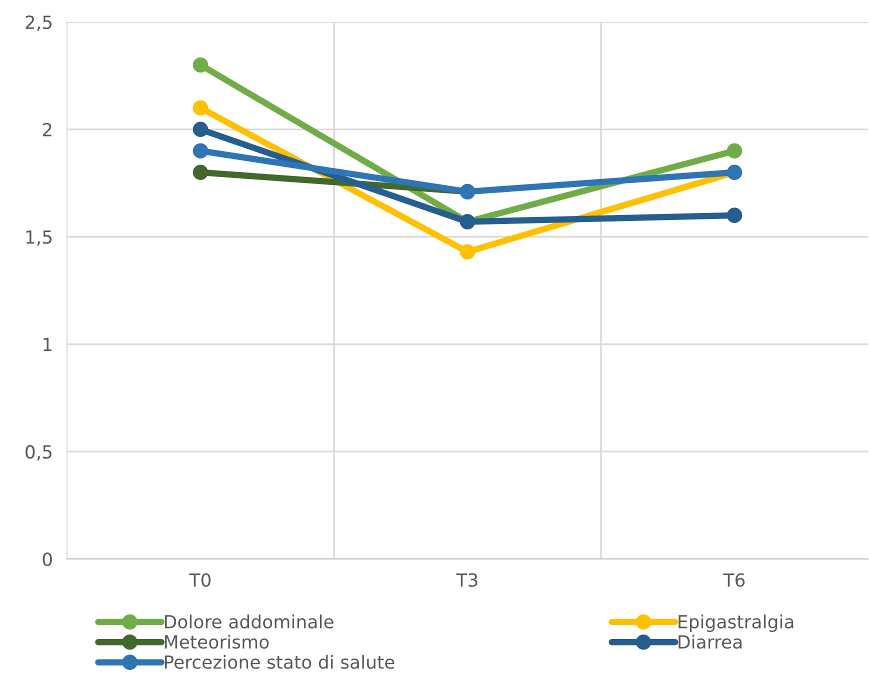 The width and height of the screenshot is (869, 695). Describe the element at coordinates (47, 129) in the screenshot. I see `y-tick-label: 2` at that location.